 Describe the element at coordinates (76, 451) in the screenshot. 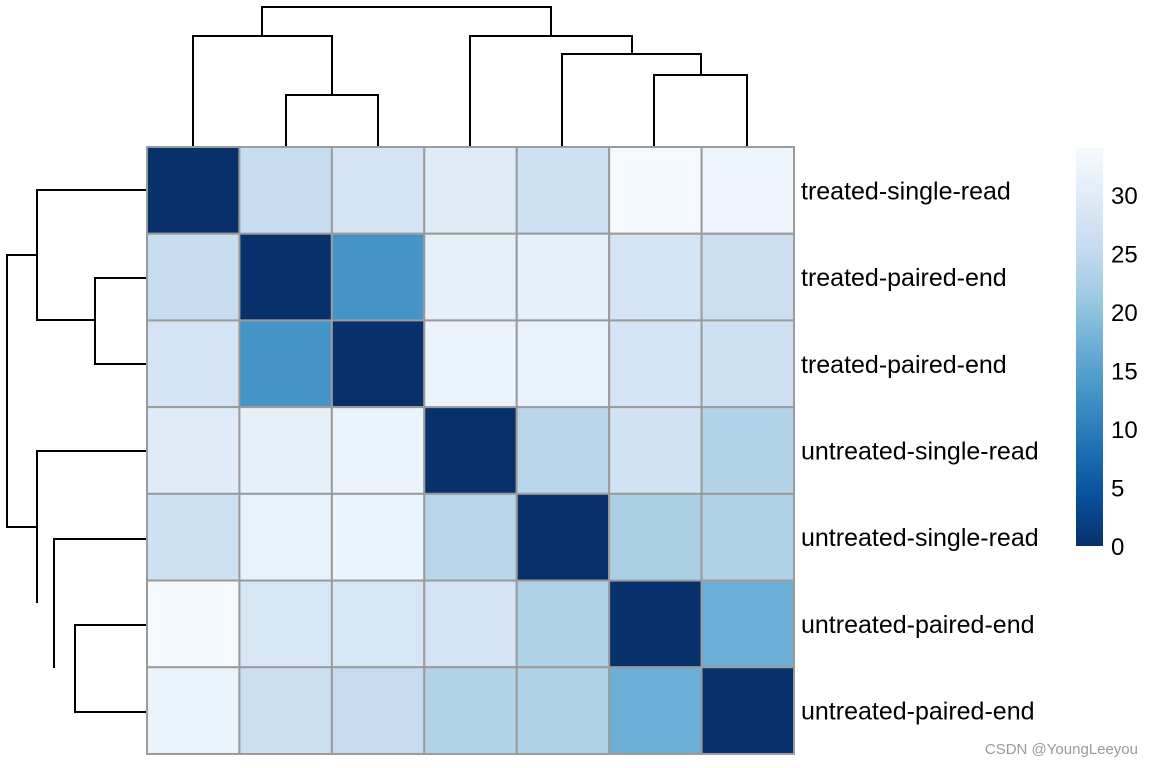

I see `row-dendrogram` at that location.